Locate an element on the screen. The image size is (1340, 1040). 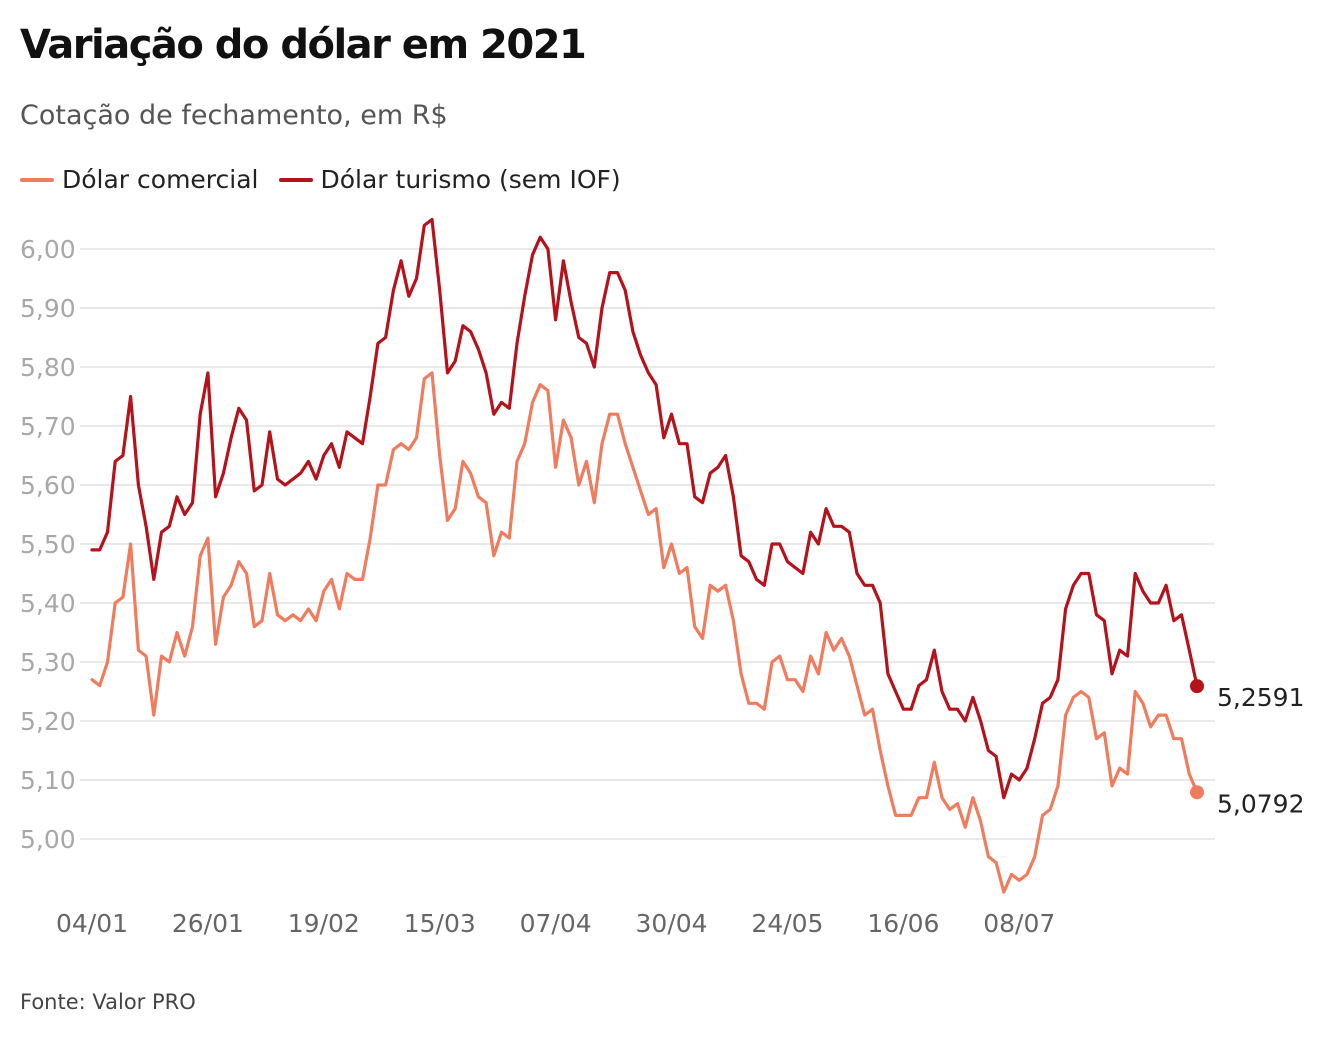
legend-item-turismo: Dólar turismo (sem IOF) is located at coordinates (449, 179).